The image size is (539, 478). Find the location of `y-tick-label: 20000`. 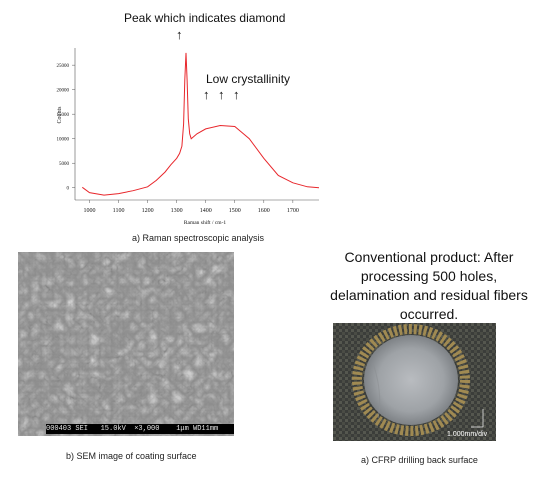

y-tick-label: 20000 is located at coordinates (63, 91).